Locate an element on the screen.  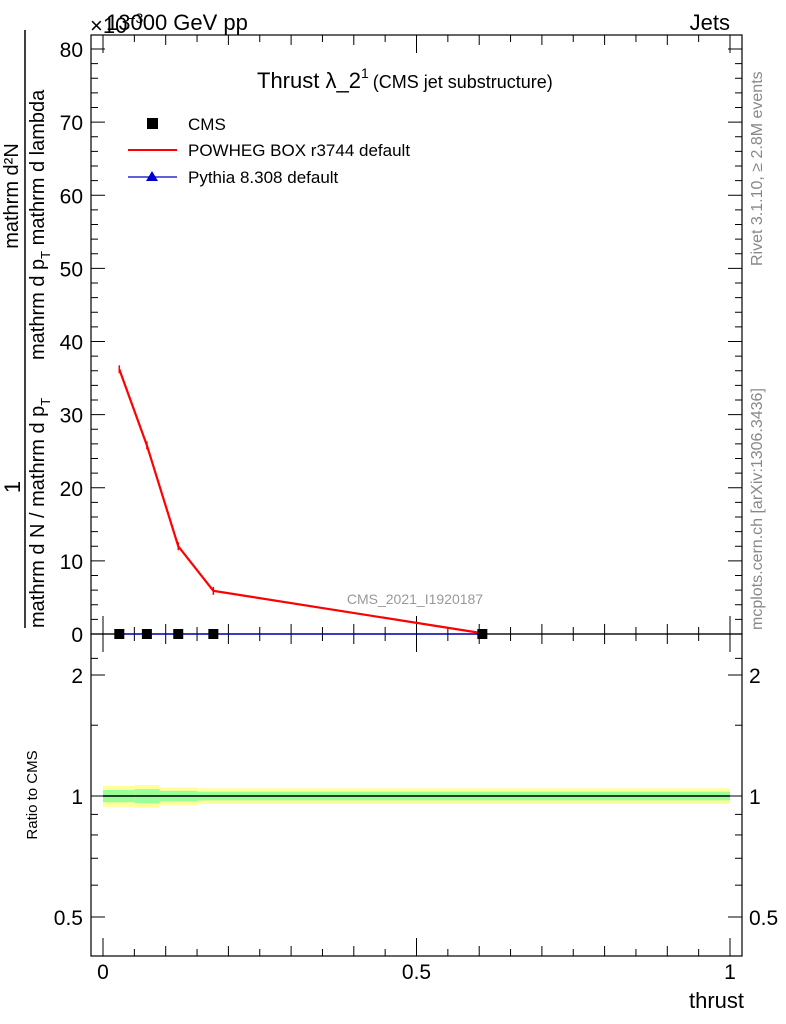
x-tick-labels: 0 0.5 1 is located at coordinates (416, 972).